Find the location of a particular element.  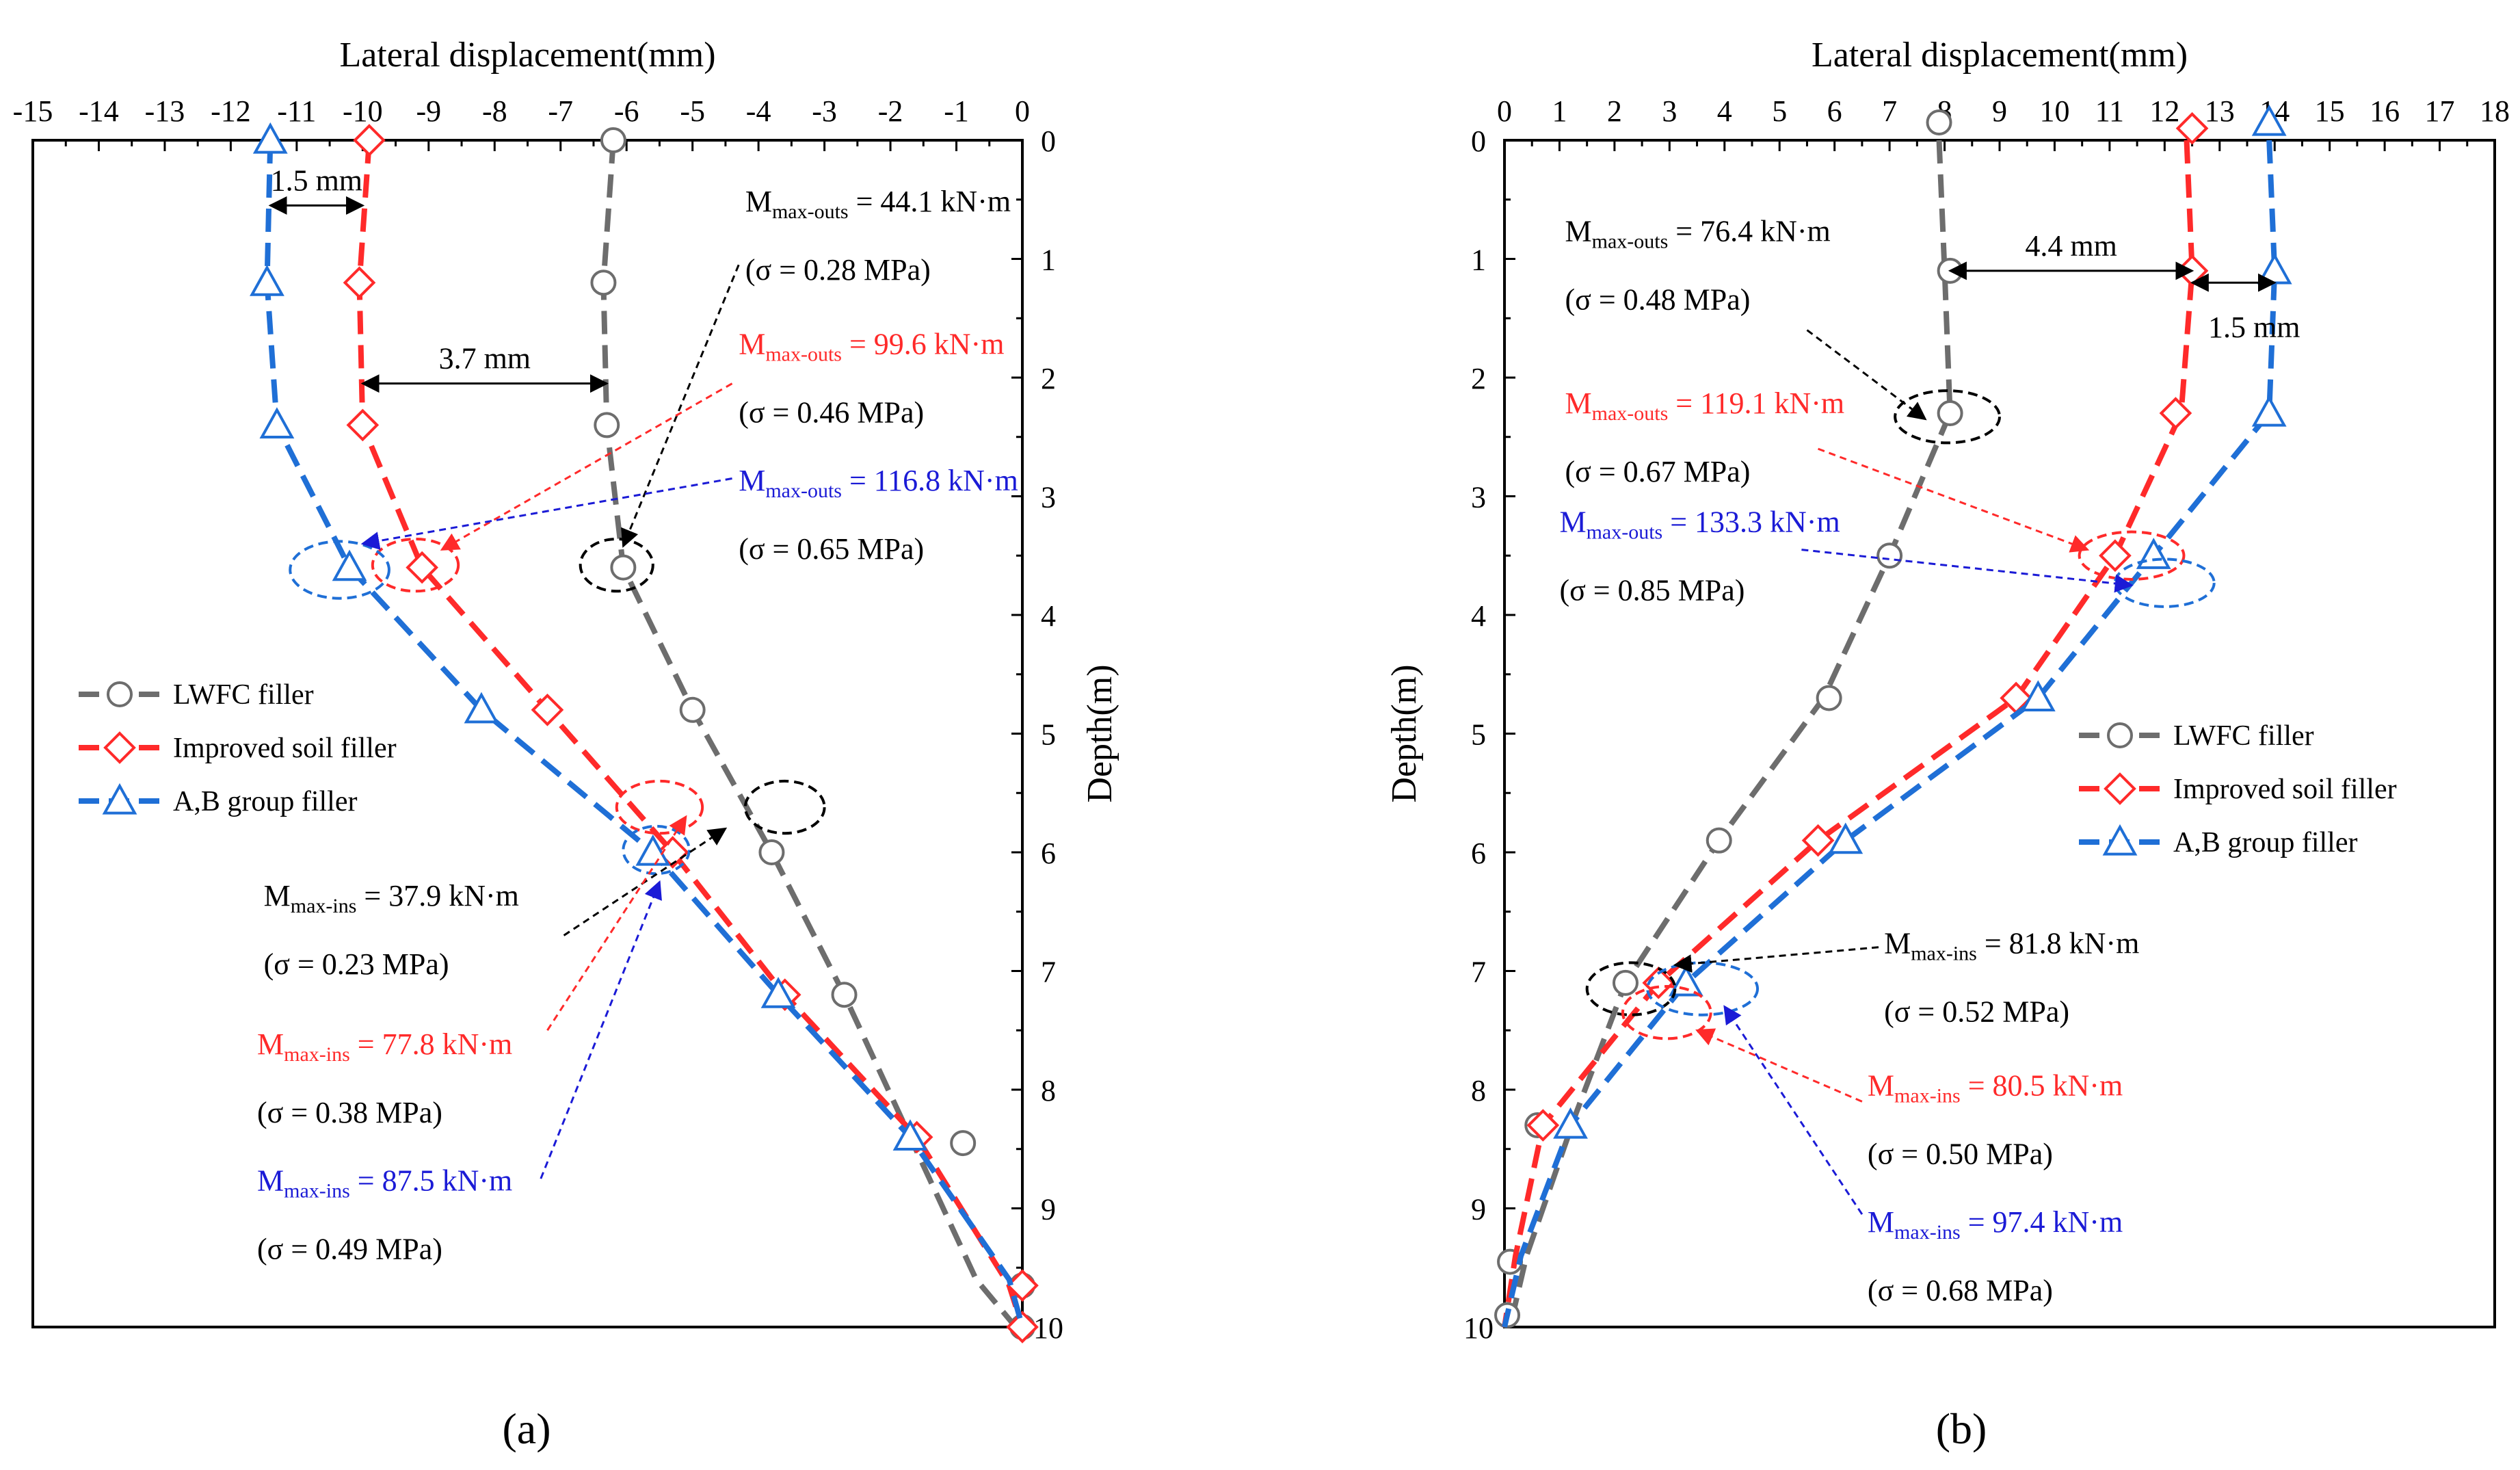

moment-annotation: Mmax-outs = 44.1 kN·m is located at coordinates (878, 204).